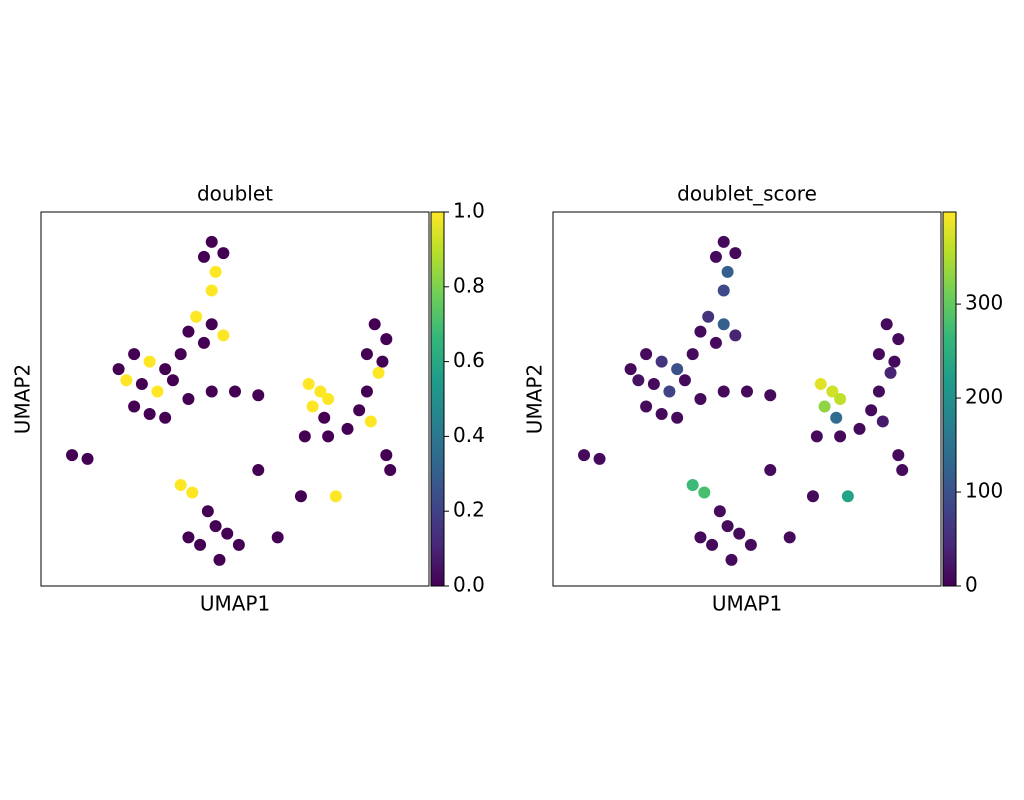  Describe the element at coordinates (437, 399) in the screenshot. I see `colorbar` at that location.